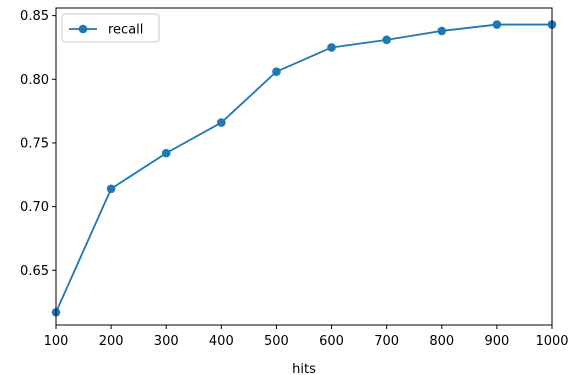 This screenshot has width=574, height=375. What do you see at coordinates (331, 341) in the screenshot?
I see `x-tick-label: 600` at bounding box center [331, 341].